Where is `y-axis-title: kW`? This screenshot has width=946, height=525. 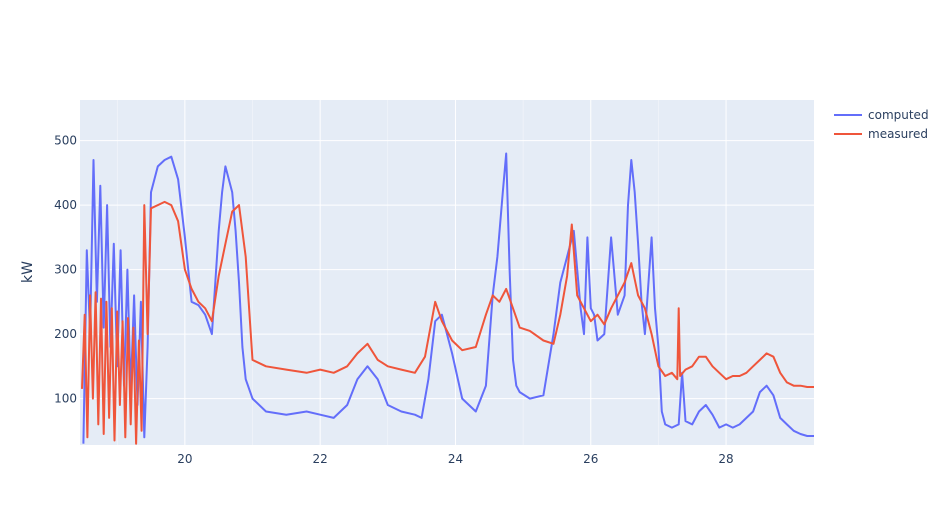 y-axis-title: kW is located at coordinates (28, 272).